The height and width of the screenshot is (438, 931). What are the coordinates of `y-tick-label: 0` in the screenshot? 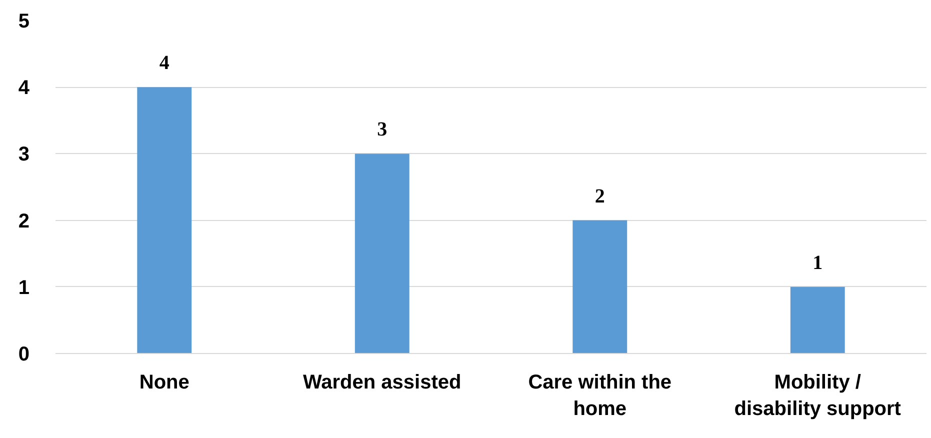 It's located at (24, 355).